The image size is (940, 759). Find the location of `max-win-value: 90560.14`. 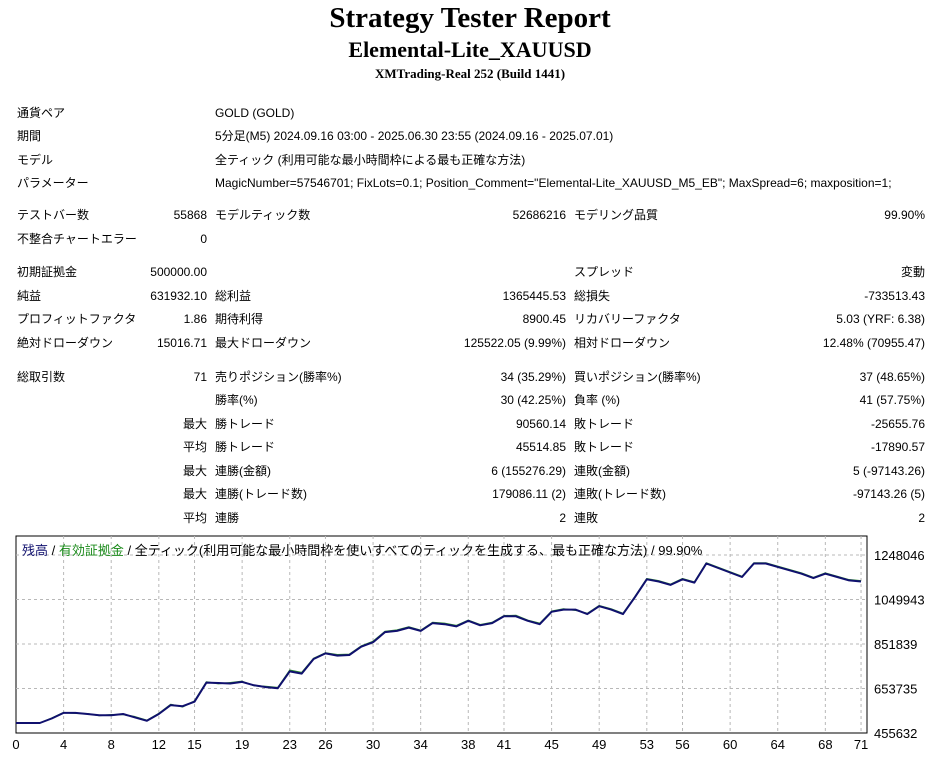

max-win-value: 90560.14 is located at coordinates (540, 424).